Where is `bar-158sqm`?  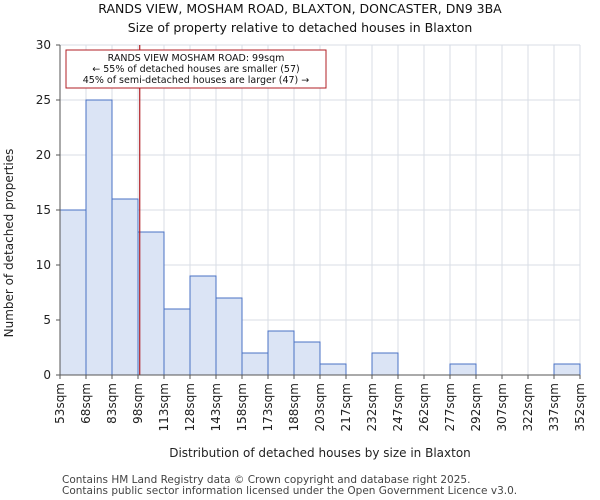 bar-158sqm is located at coordinates (255, 364).